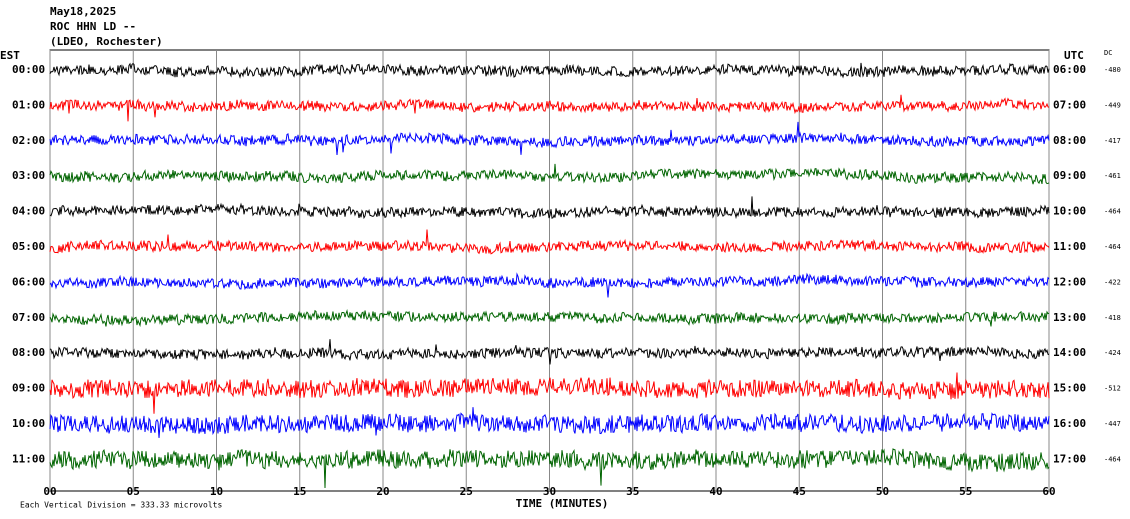 This screenshot has width=1130, height=519. I want to click on est-label: 10:00, so click(28, 423).